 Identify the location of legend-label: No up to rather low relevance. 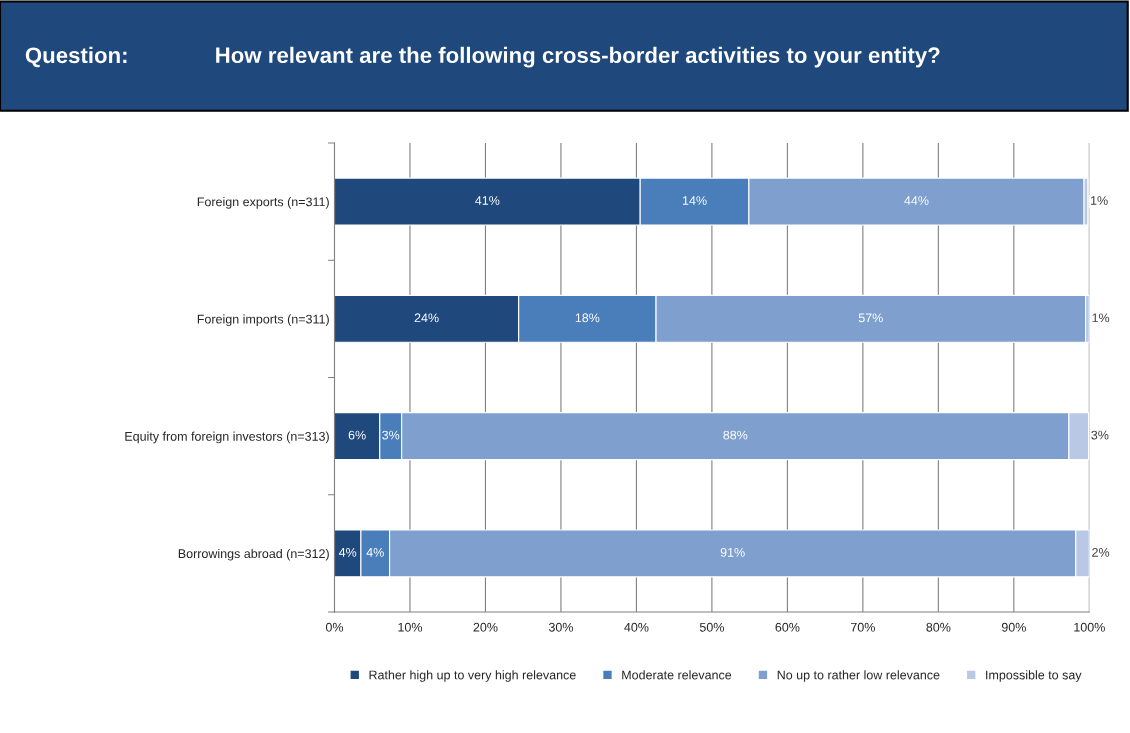
(858, 676).